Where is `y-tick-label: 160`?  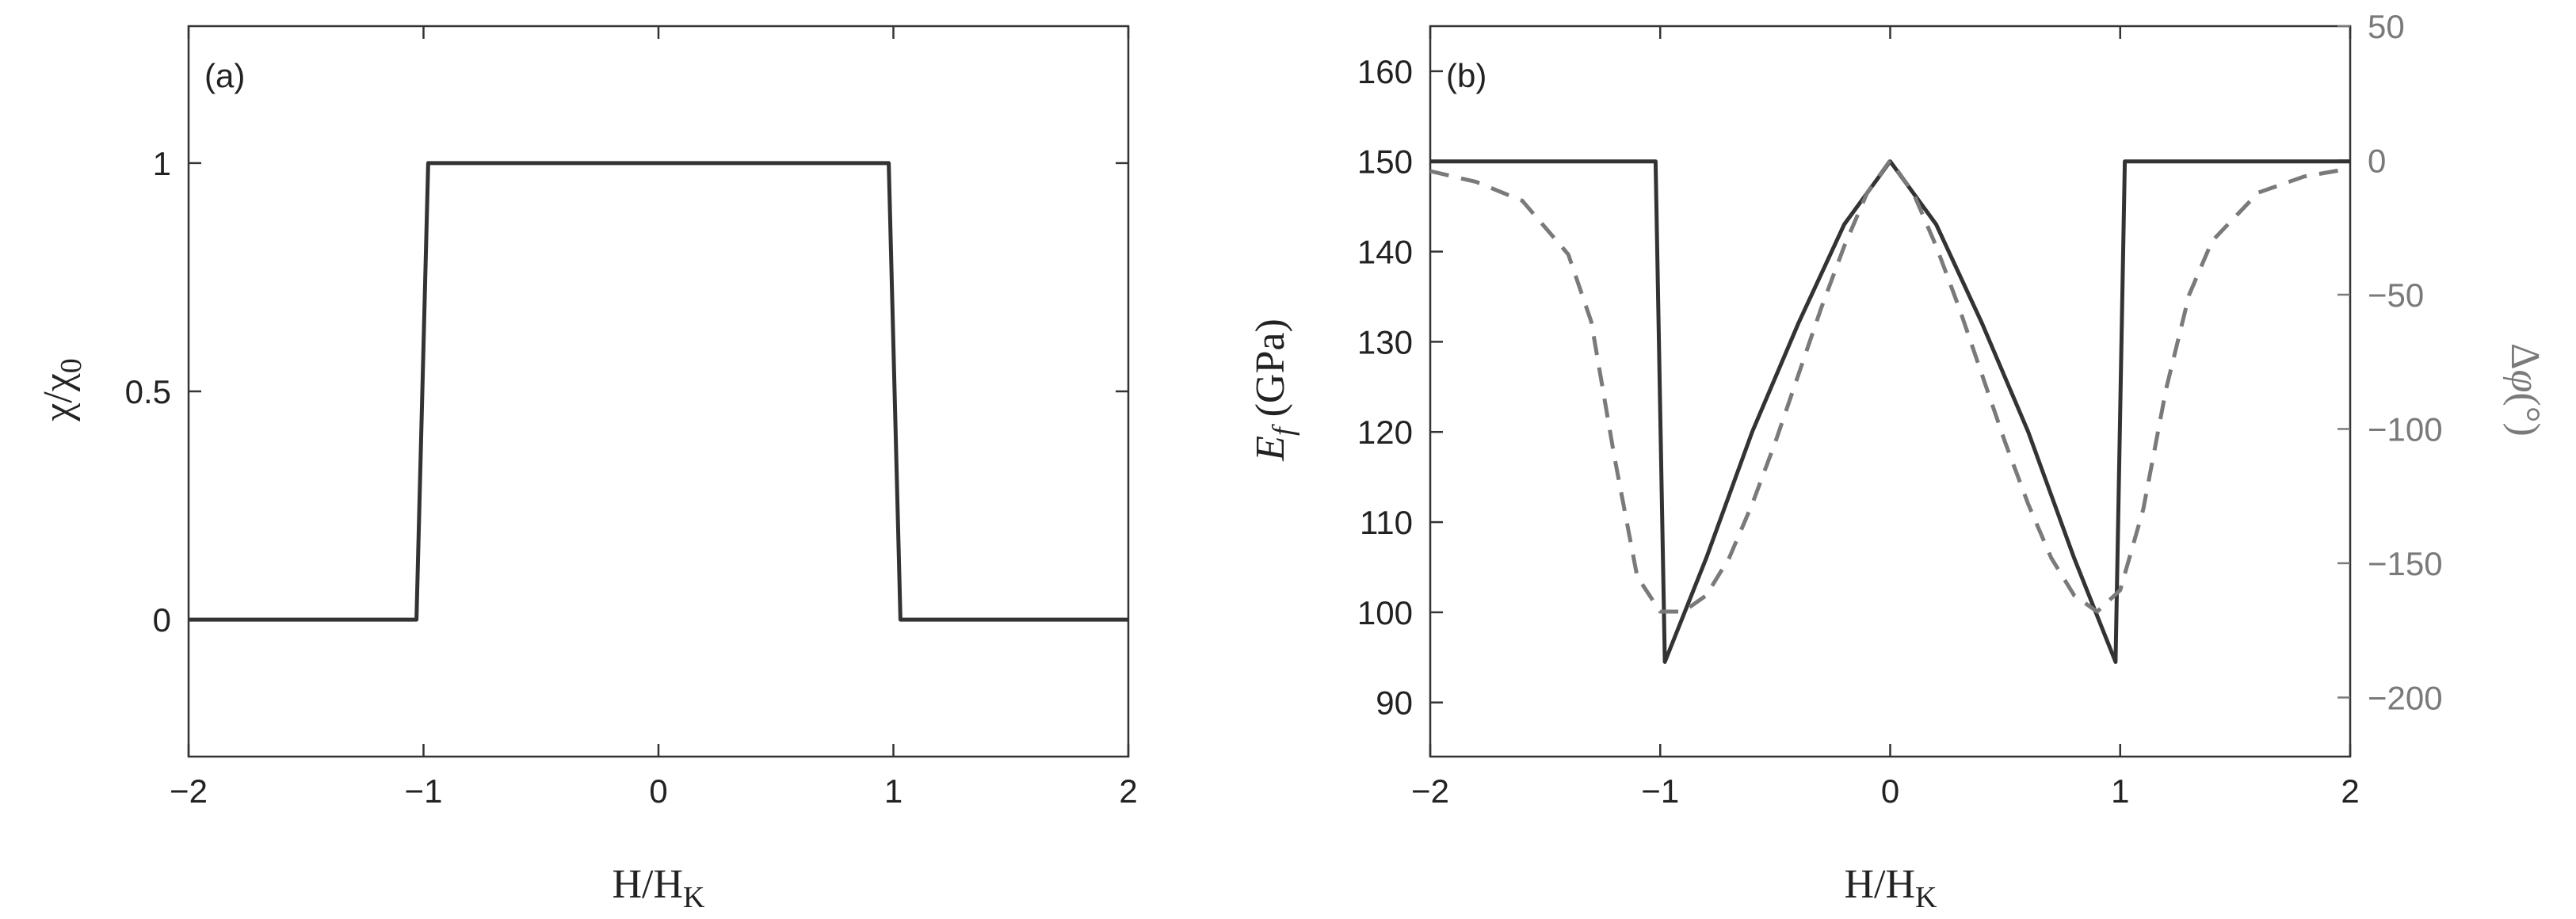 y-tick-label: 160 is located at coordinates (1385, 71).